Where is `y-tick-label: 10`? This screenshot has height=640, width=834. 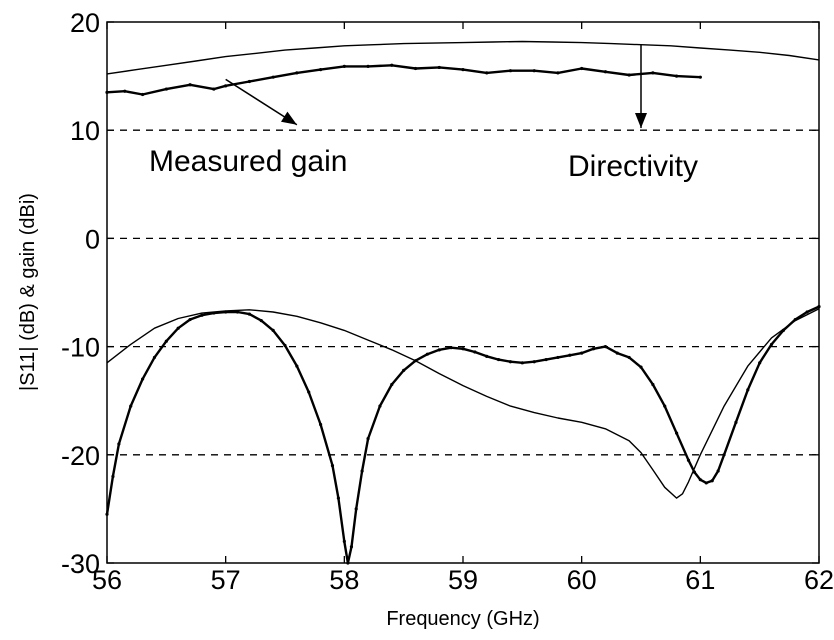
y-tick-label: 10 is located at coordinates (85, 131).